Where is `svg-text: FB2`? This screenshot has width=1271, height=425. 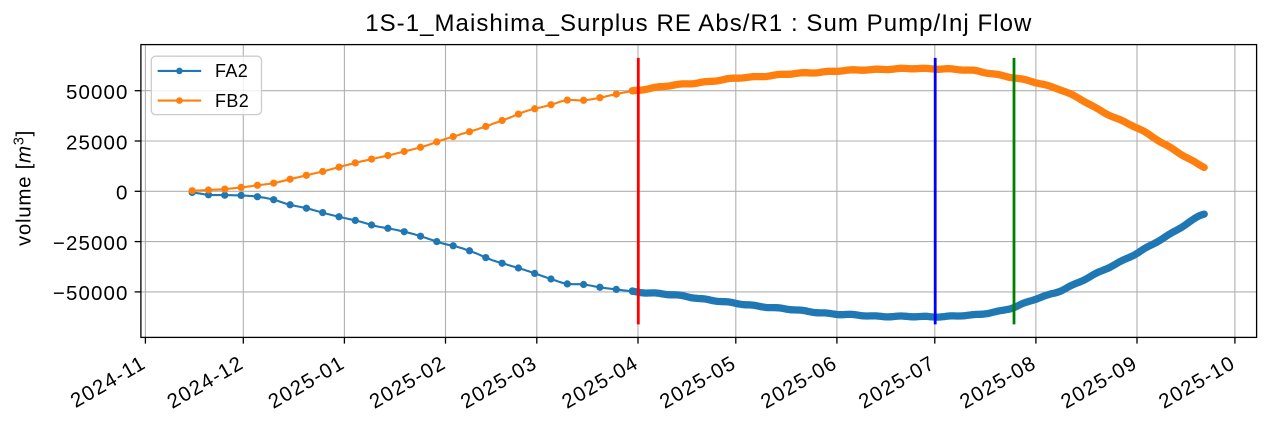
svg-text: FB2 is located at coordinates (232, 101).